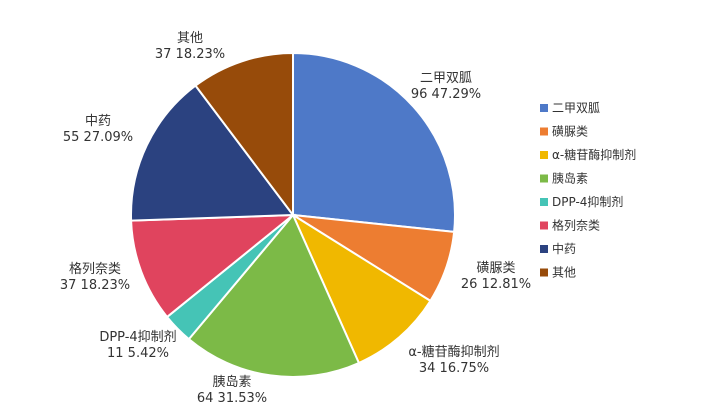 The height and width of the screenshot is (418, 717). What do you see at coordinates (570, 178) in the screenshot?
I see `legend-label: 胰岛素` at bounding box center [570, 178].